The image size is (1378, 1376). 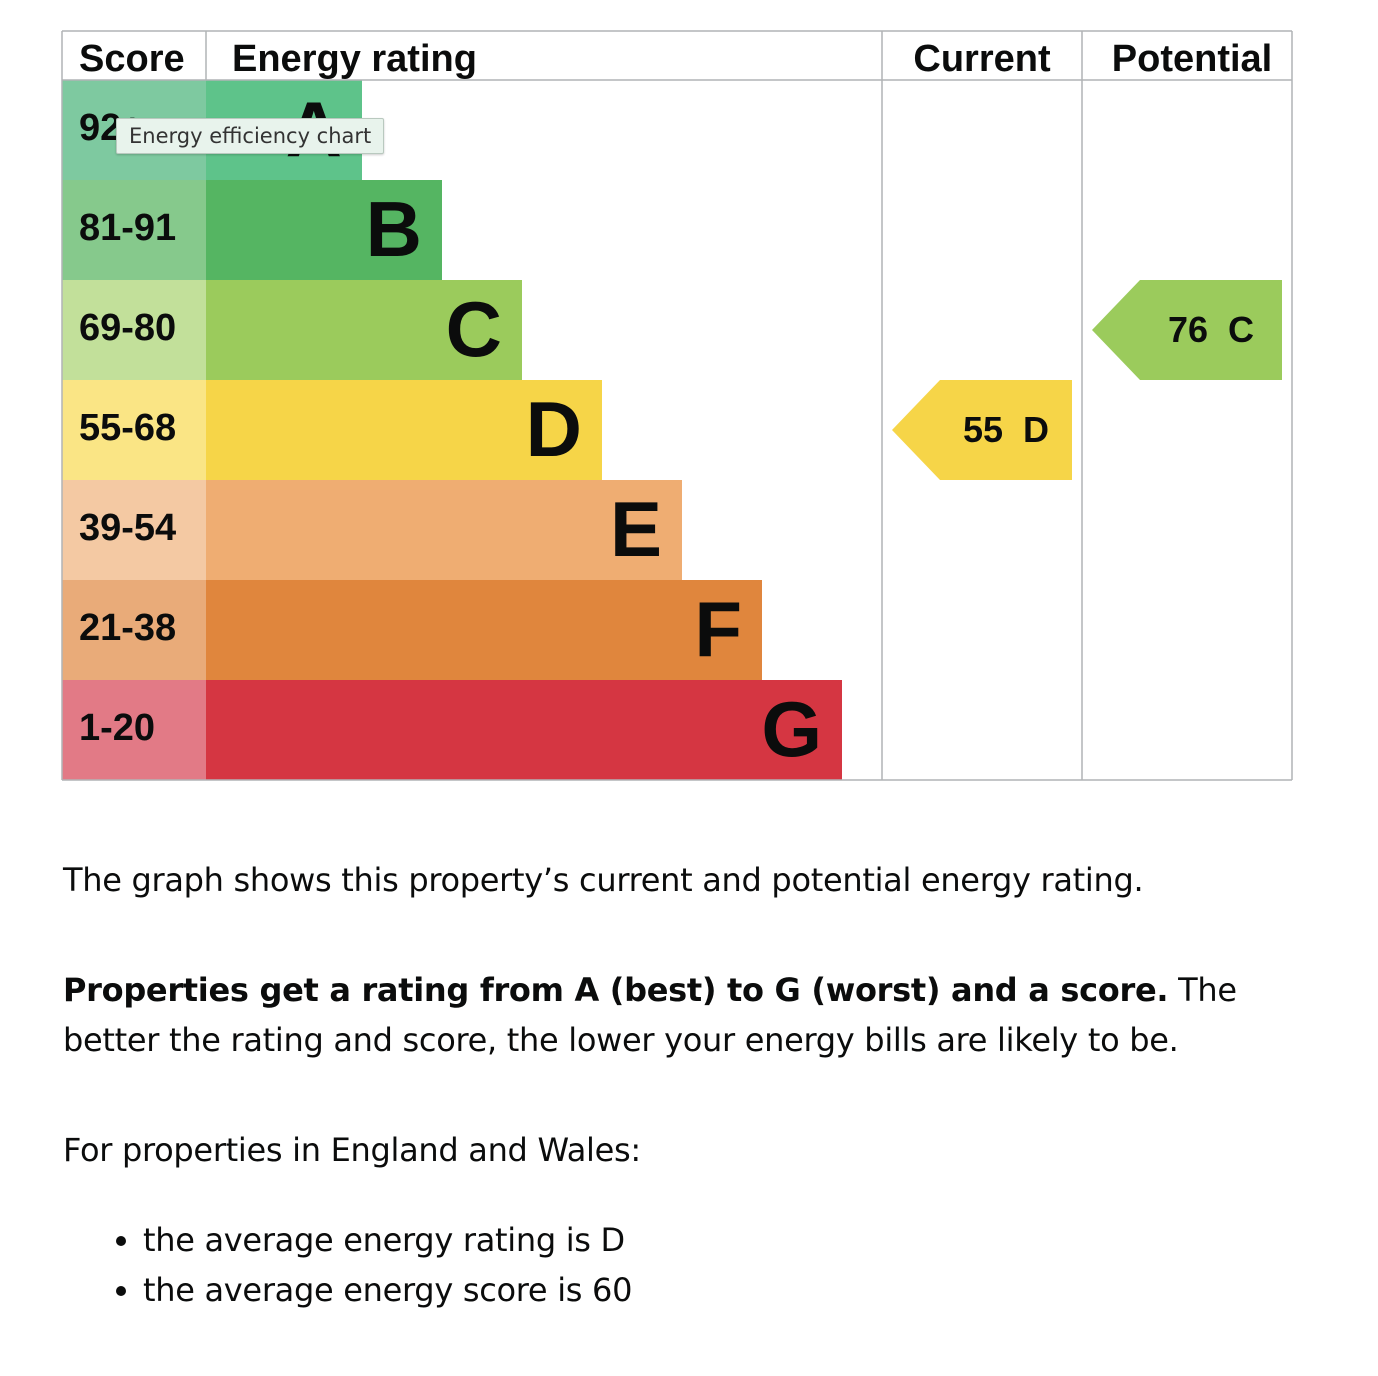 What do you see at coordinates (1087, 380) in the screenshot?
I see `rating-markers: 55 D 76 C` at bounding box center [1087, 380].